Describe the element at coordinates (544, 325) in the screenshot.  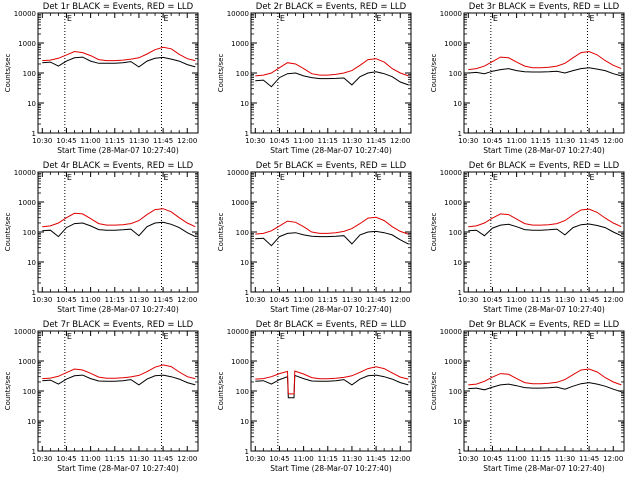
I see `chart-title: Det 9r BLACK = Events, RED = LLD` at that location.